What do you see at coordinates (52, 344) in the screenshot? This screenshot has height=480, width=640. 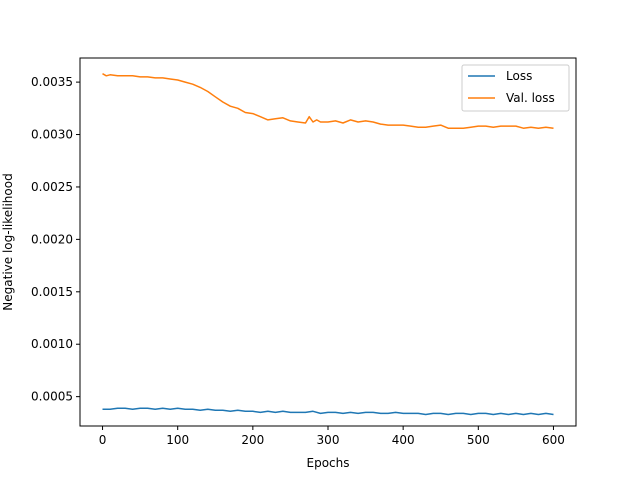 I see `y-tick-label: 0.0010` at bounding box center [52, 344].